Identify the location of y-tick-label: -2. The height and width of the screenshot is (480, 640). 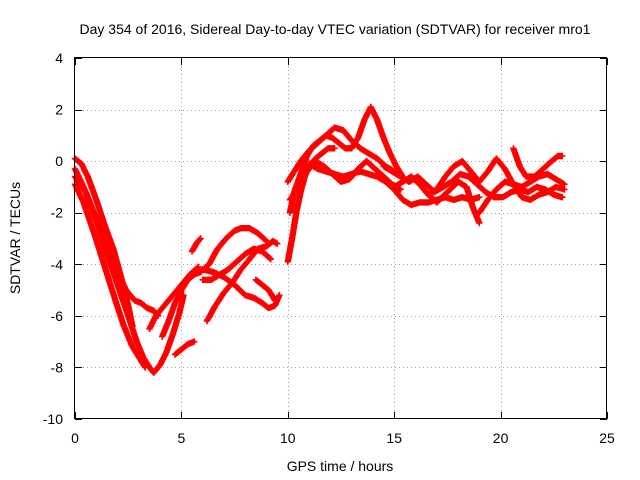
(57, 213).